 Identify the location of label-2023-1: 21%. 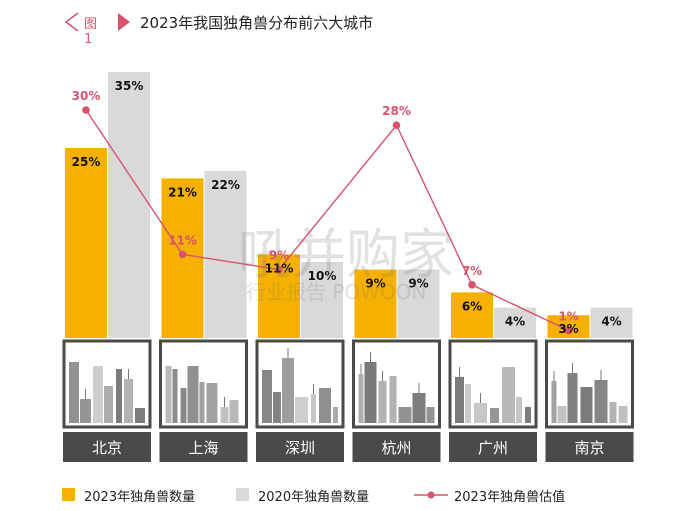
(182, 192).